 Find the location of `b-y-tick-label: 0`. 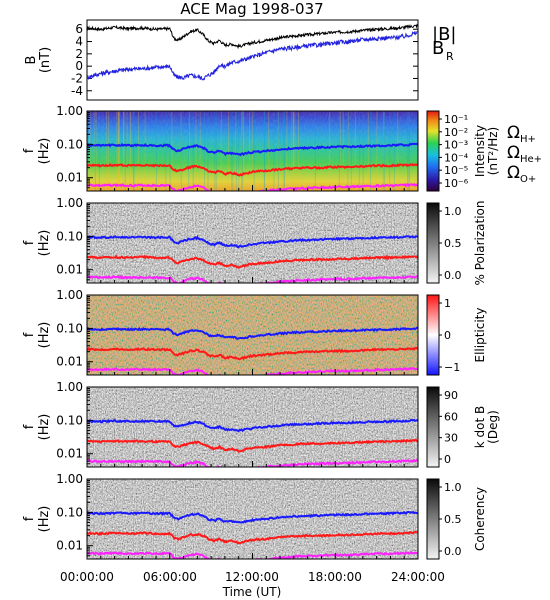

b-y-tick-label: 0 is located at coordinates (79, 66).